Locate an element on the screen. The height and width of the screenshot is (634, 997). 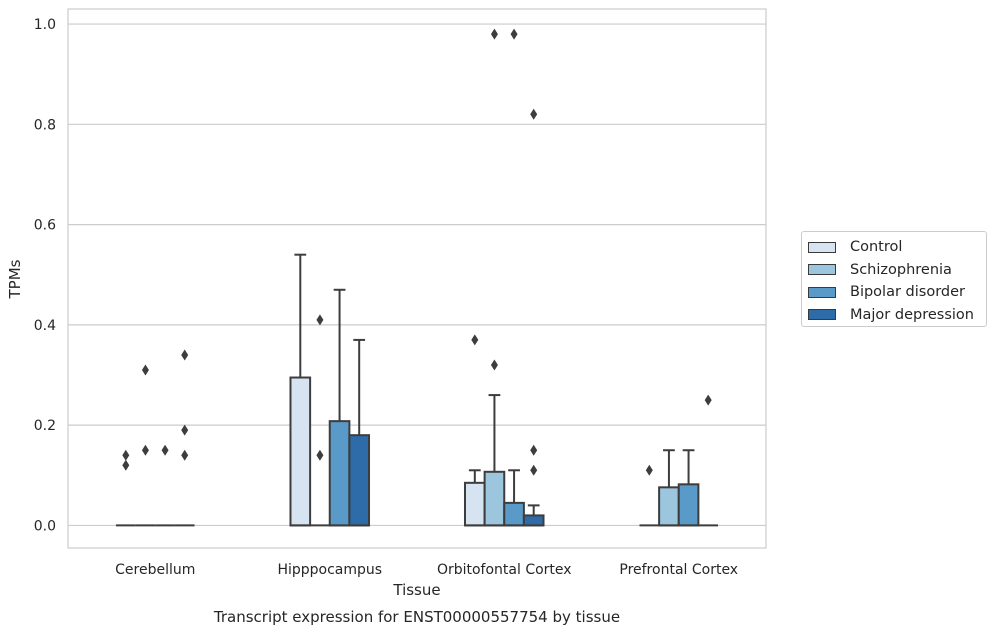
legend-item: Control is located at coordinates (897, 247).